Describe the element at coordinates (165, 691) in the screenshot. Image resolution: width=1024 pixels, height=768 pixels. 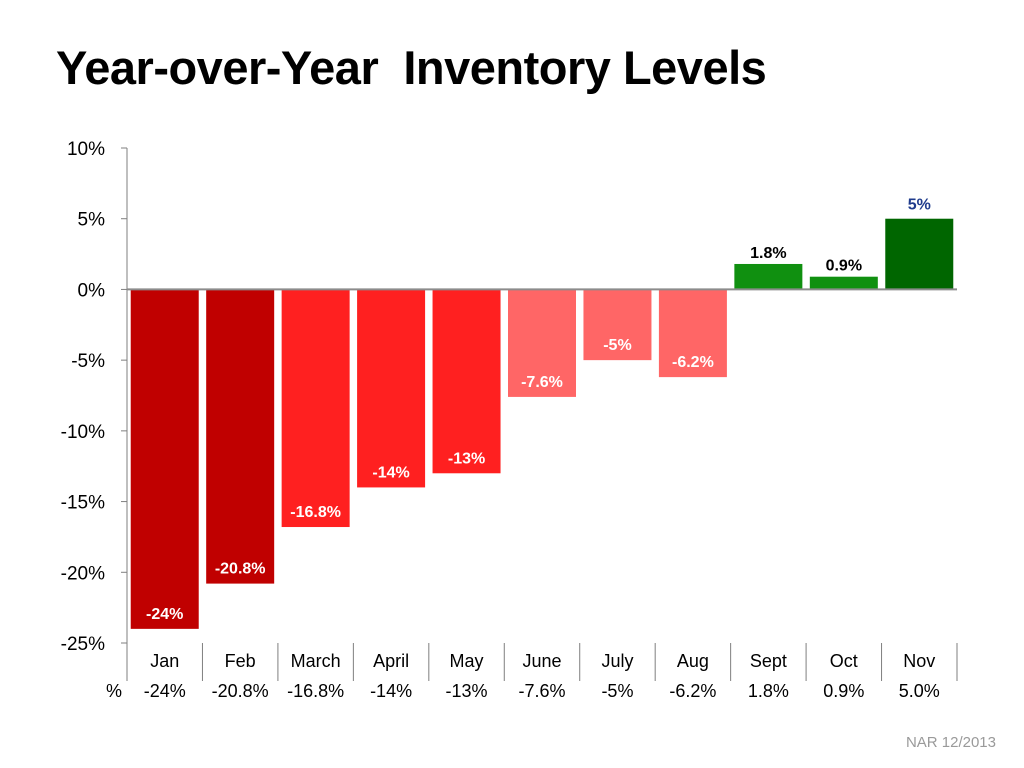
I see `table-value: -24%` at that location.